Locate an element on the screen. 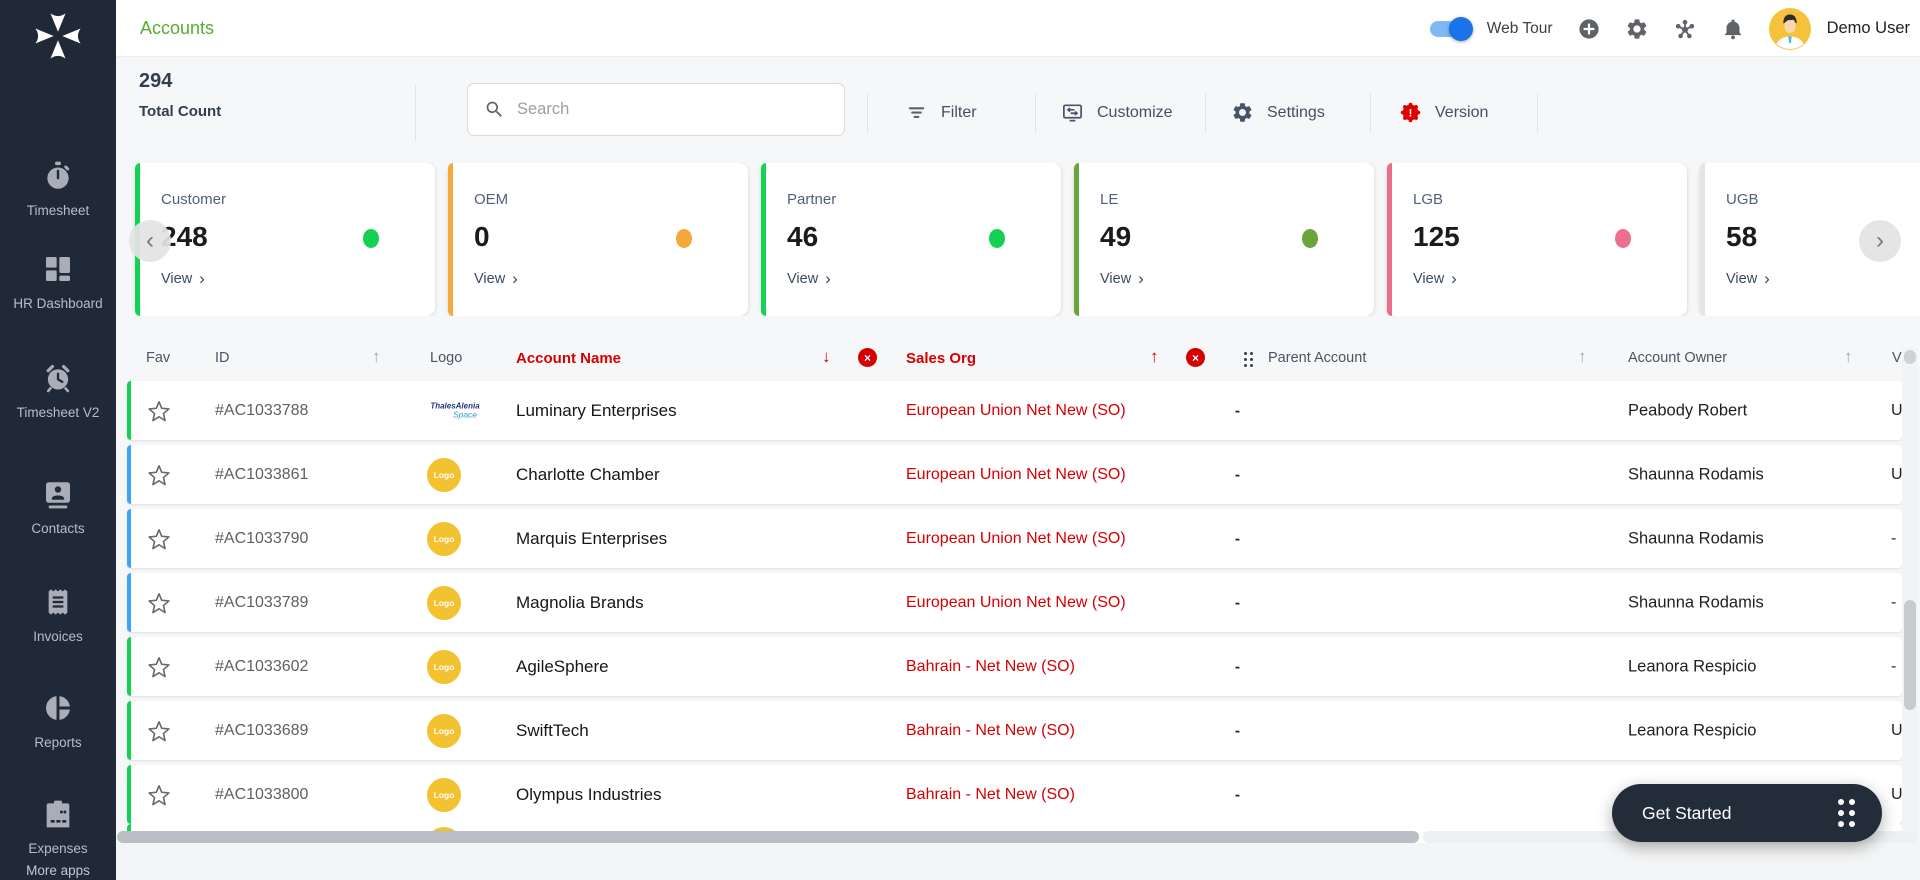 Image resolution: width=1920 pixels, height=880 pixels. sidebar-item-expenses: Expenses is located at coordinates (58, 829).